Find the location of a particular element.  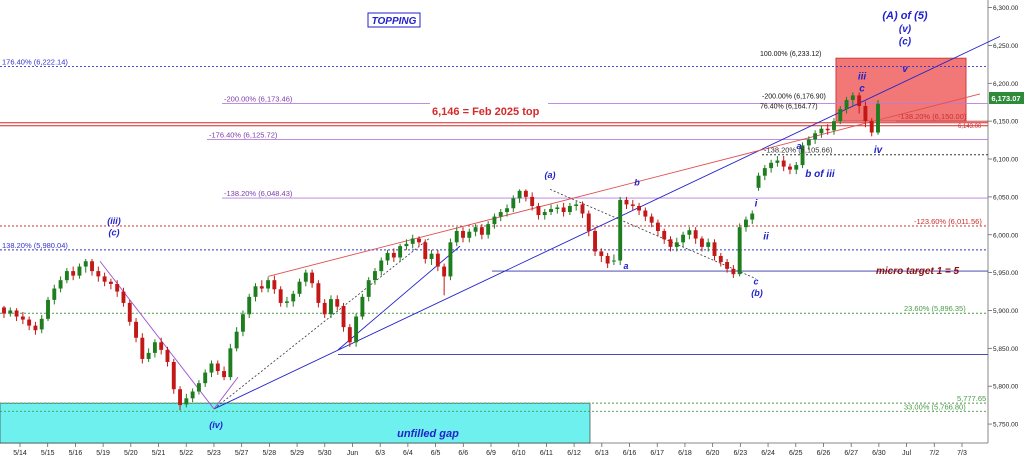

x-tick-label: 6/18 is located at coordinates (685, 453).